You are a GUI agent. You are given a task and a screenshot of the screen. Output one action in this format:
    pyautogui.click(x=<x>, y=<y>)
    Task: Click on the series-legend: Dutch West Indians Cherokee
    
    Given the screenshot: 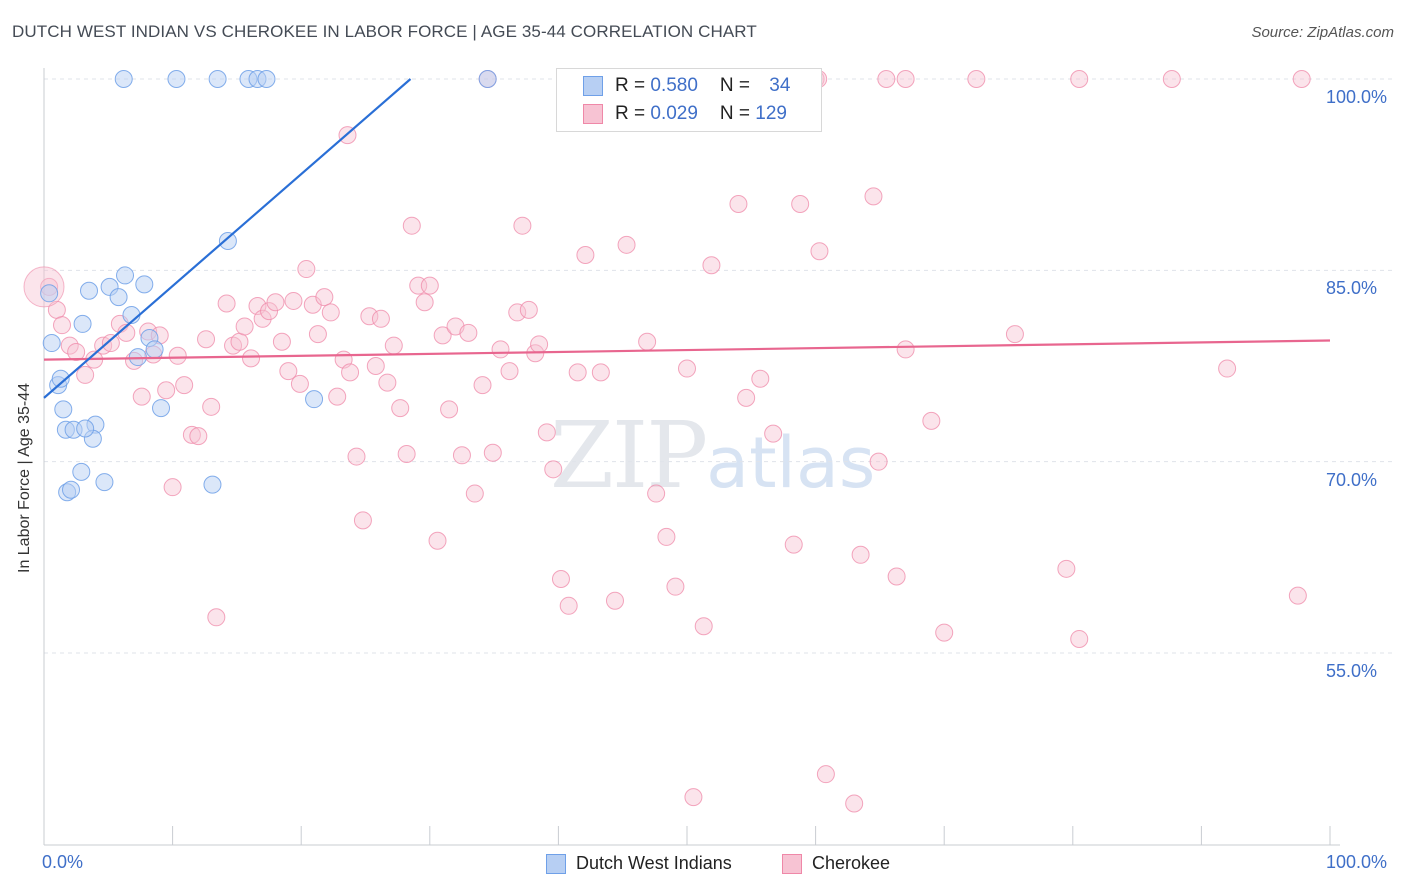 What is the action you would take?
    pyautogui.click(x=703, y=865)
    